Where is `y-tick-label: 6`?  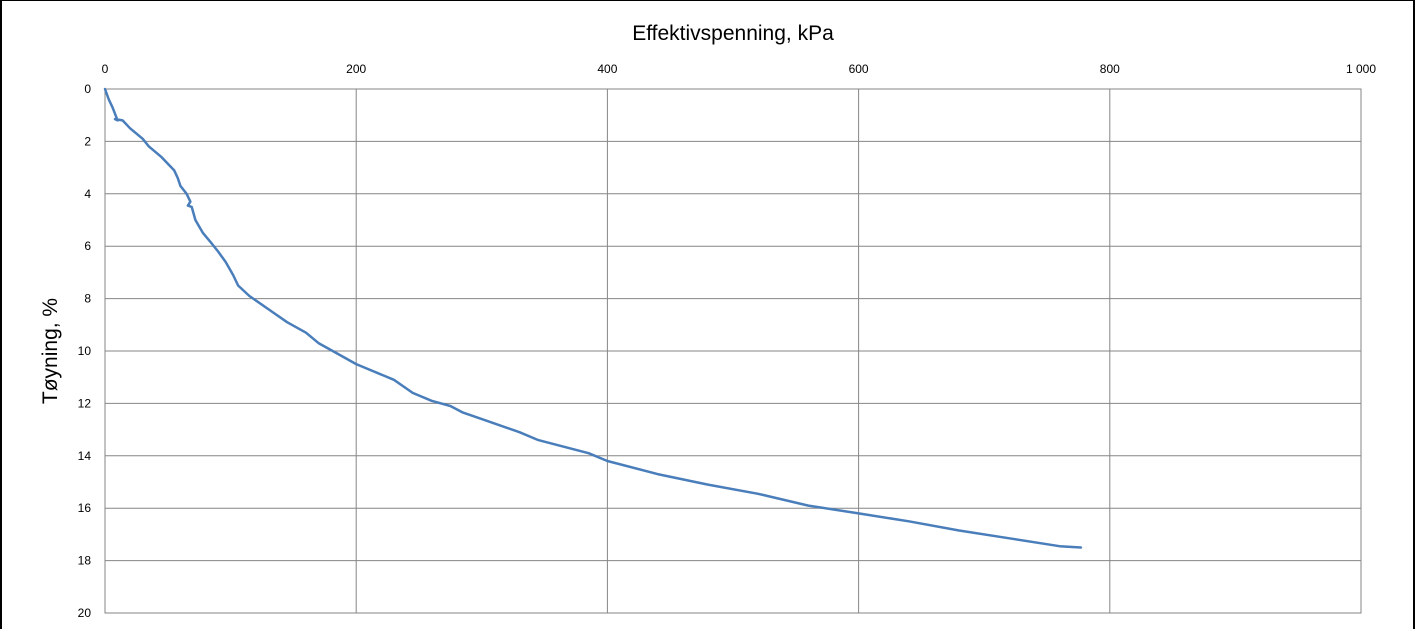 y-tick-label: 6 is located at coordinates (87, 246).